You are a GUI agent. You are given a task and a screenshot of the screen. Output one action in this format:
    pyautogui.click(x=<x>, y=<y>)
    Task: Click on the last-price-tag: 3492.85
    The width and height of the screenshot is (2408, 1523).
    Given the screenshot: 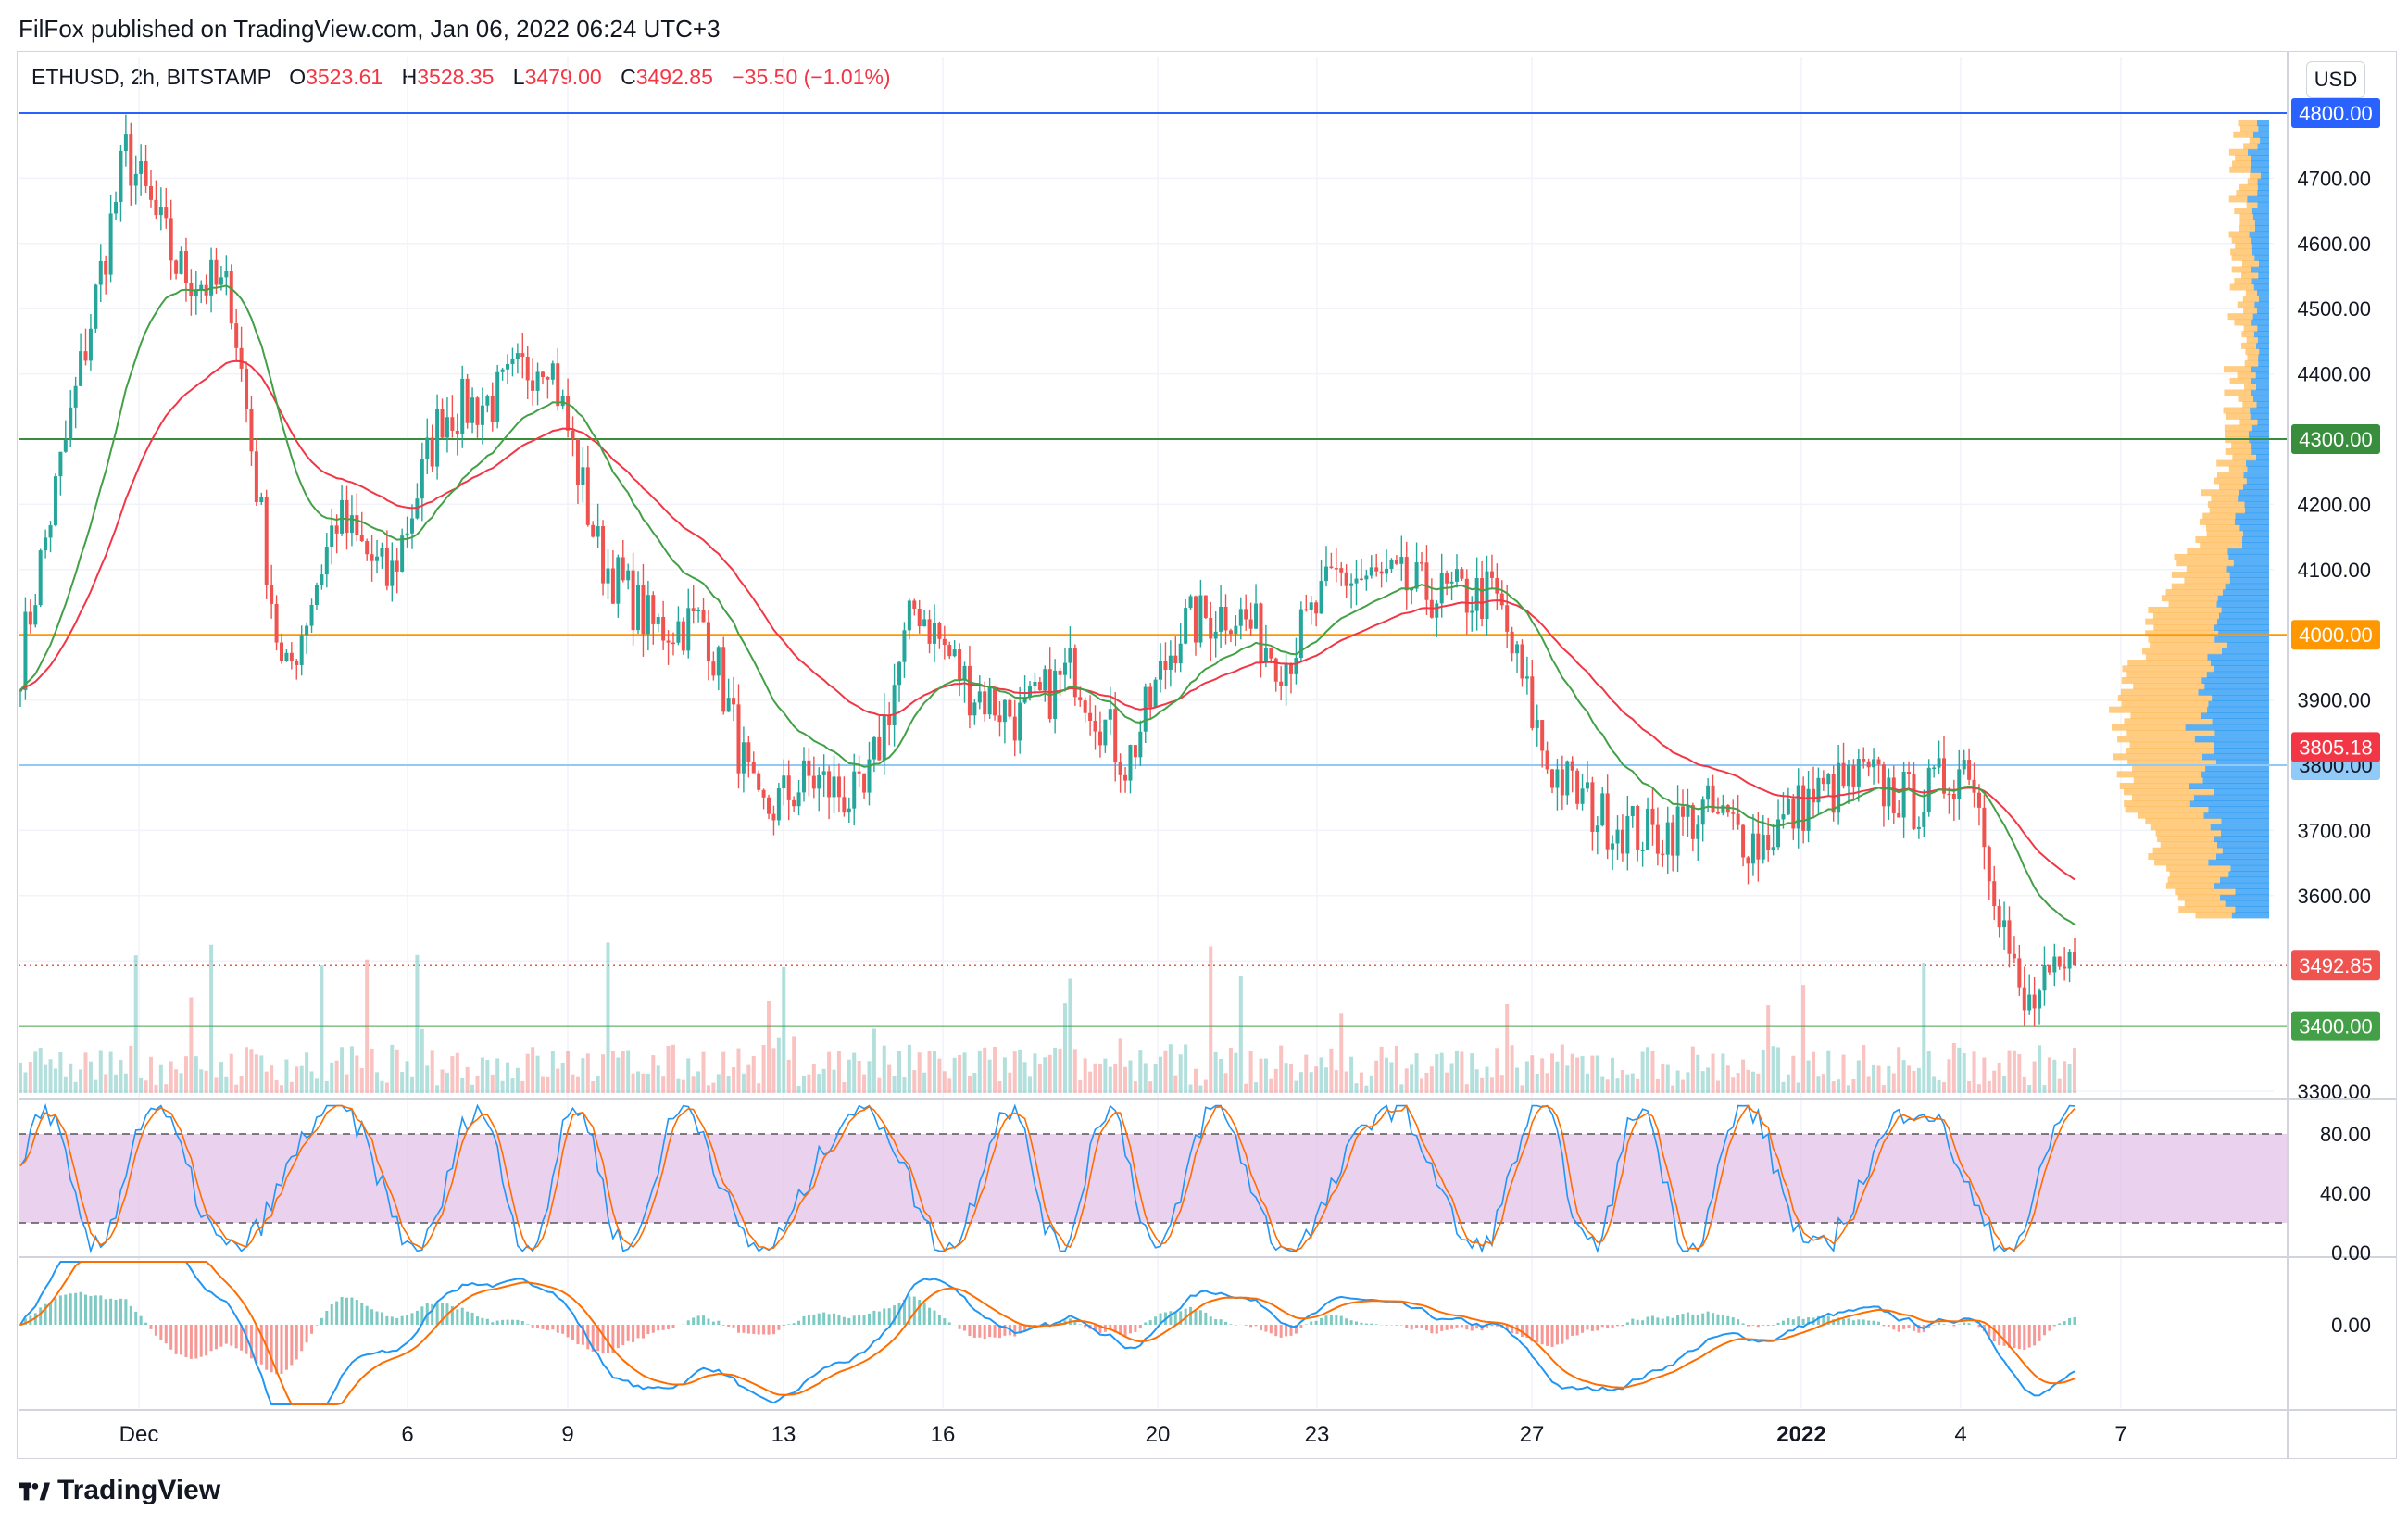 What is the action you would take?
    pyautogui.click(x=2336, y=965)
    